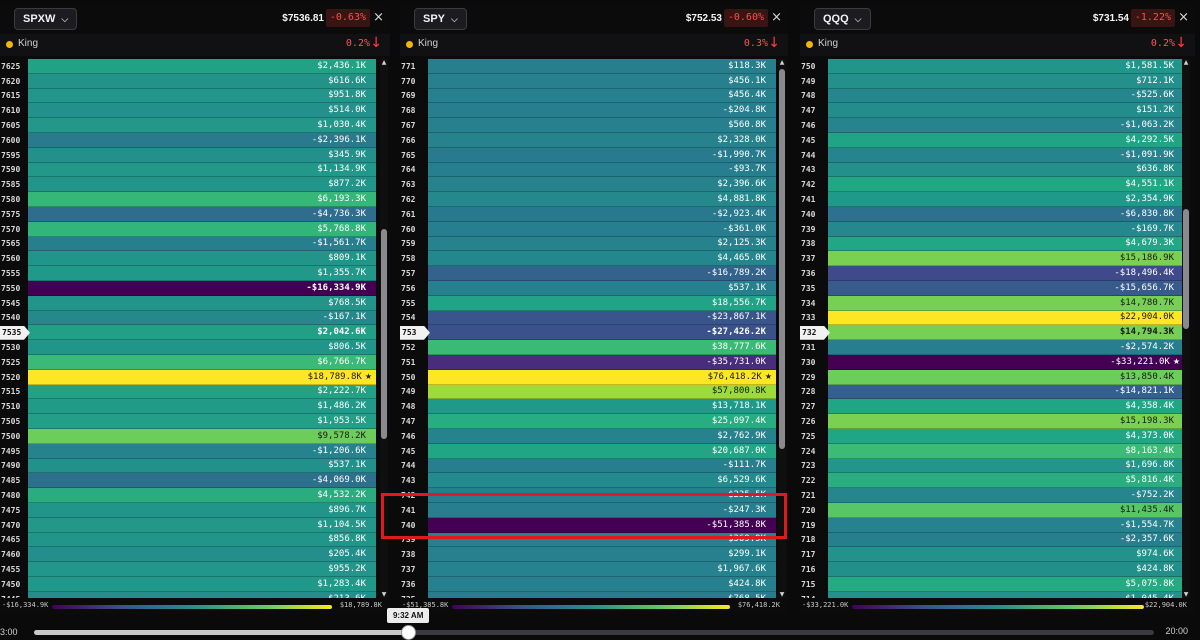  What do you see at coordinates (588, 495) in the screenshot?
I see `strike-row: 742 $235.5K` at bounding box center [588, 495].